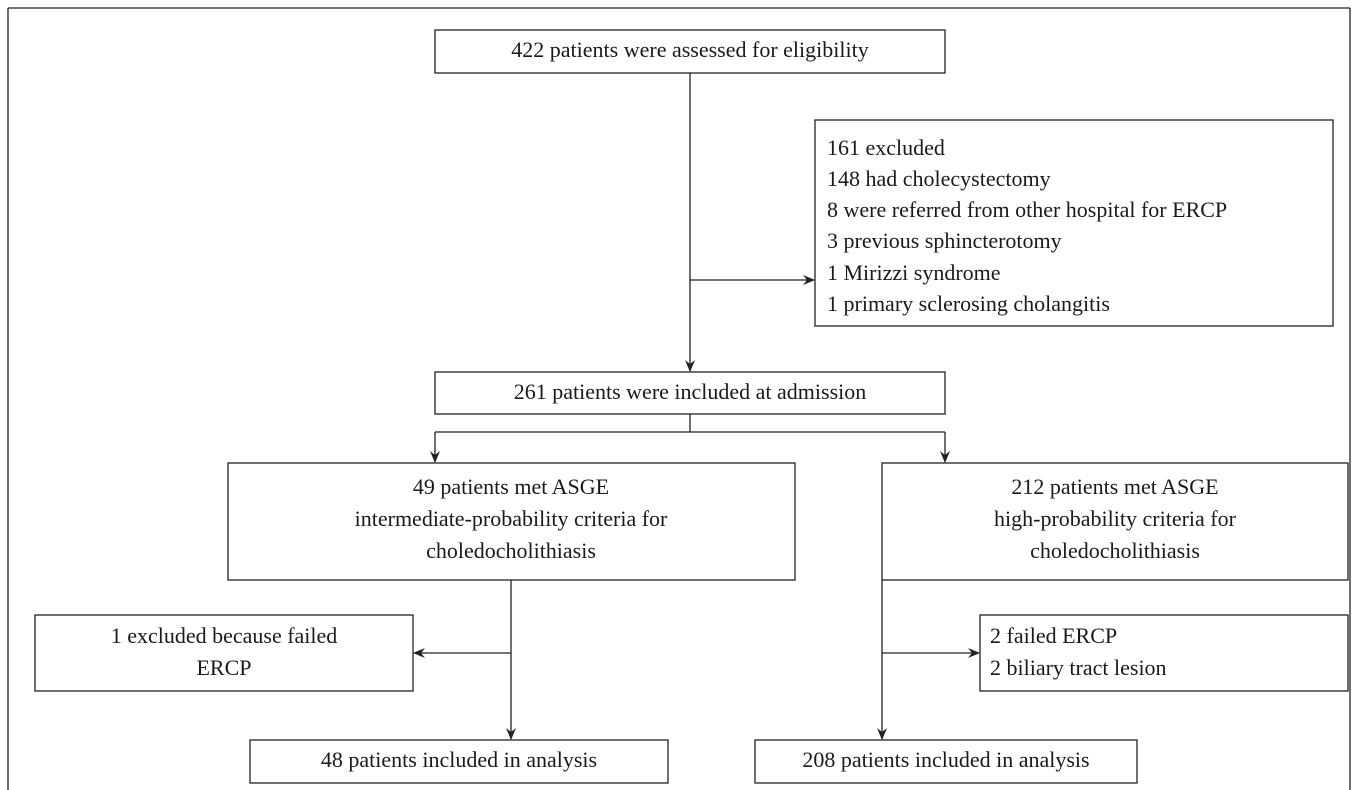 Image resolution: width=1358 pixels, height=790 pixels. I want to click on box-text: ERCP, so click(223, 667).